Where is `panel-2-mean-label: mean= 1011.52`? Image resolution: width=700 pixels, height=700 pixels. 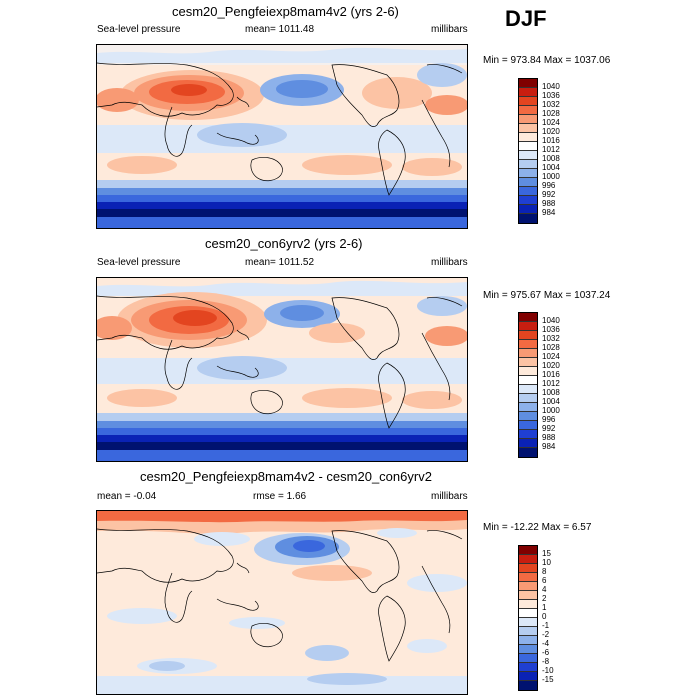 panel-2-mean-label: mean= 1011.52 is located at coordinates (280, 262).